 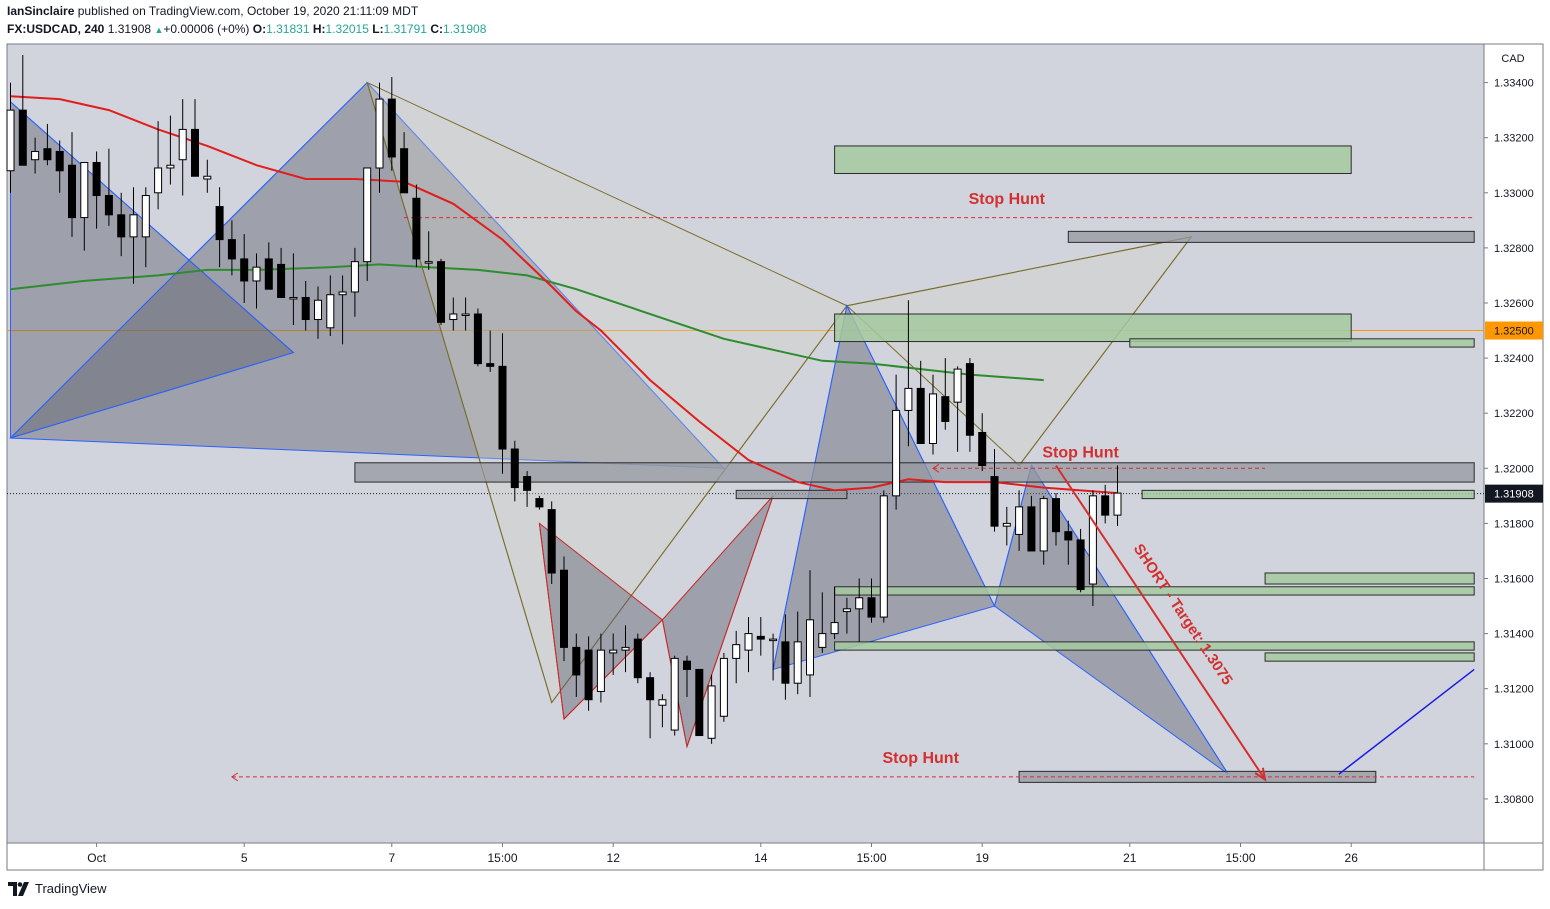 I want to click on y-tick-label: 1.31800, so click(x=1514, y=524).